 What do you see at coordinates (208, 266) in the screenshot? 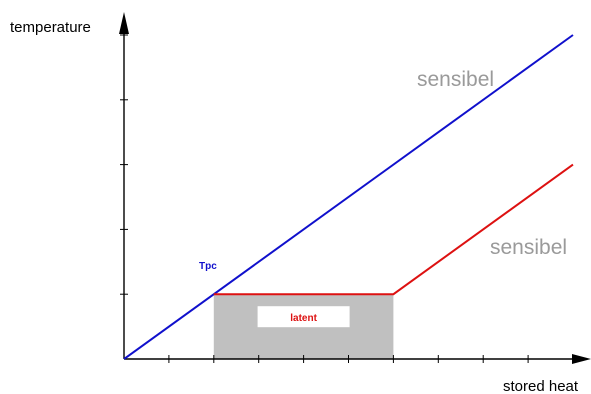
I see `tpc-annotation: Tpc` at bounding box center [208, 266].